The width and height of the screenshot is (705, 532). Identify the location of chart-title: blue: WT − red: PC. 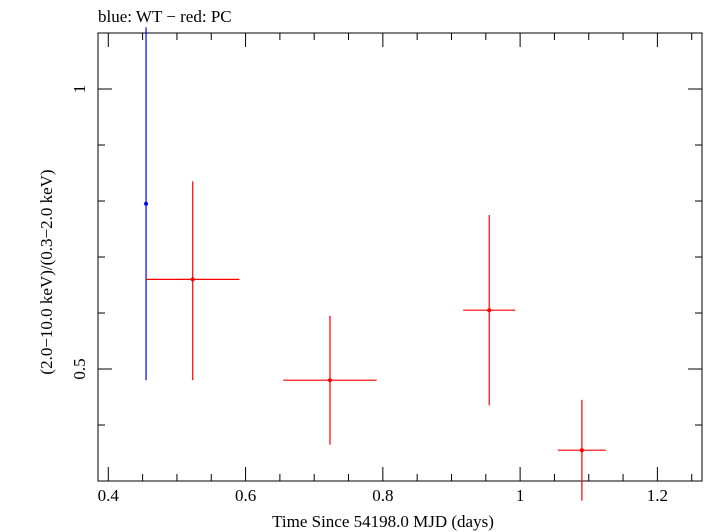
(165, 16).